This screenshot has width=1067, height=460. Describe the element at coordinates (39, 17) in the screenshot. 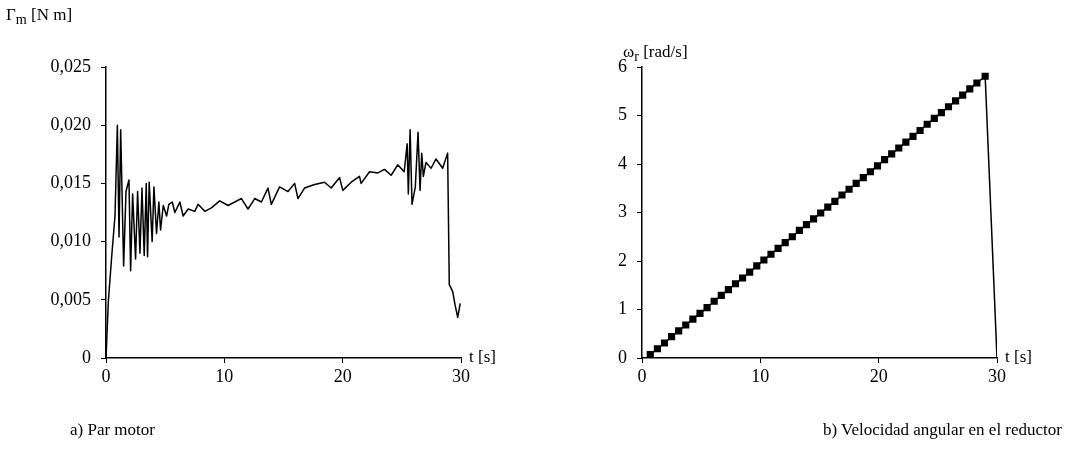

I see `y-axis-title: Γ$_{m}$ [N m]` at that location.